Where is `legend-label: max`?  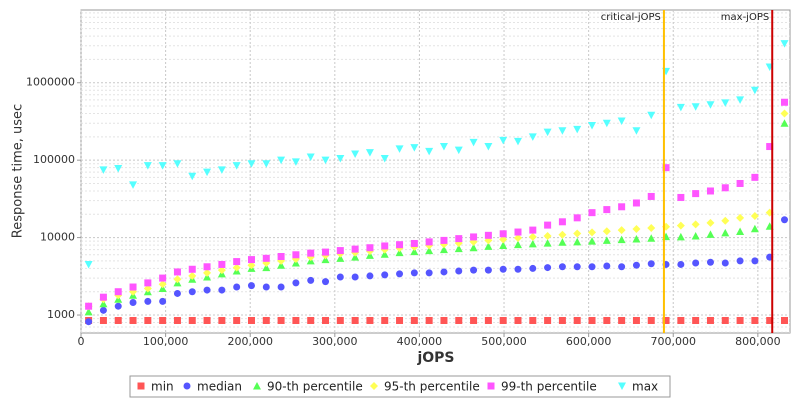 legend-label: max is located at coordinates (645, 387).